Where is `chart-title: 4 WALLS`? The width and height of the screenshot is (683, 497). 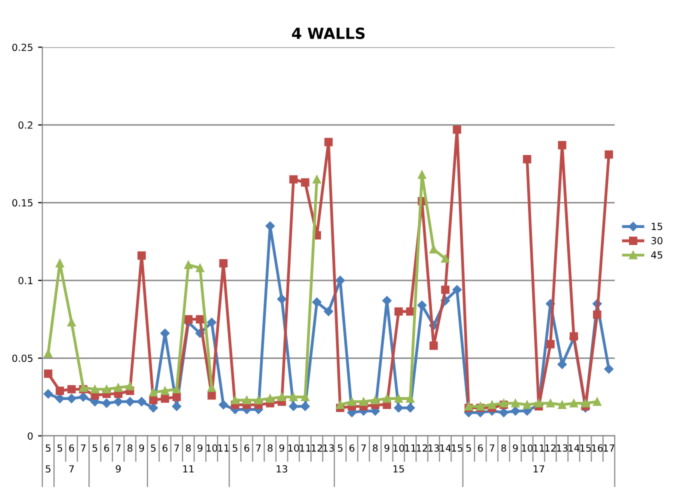
chart-title: 4 WALLS is located at coordinates (328, 34).